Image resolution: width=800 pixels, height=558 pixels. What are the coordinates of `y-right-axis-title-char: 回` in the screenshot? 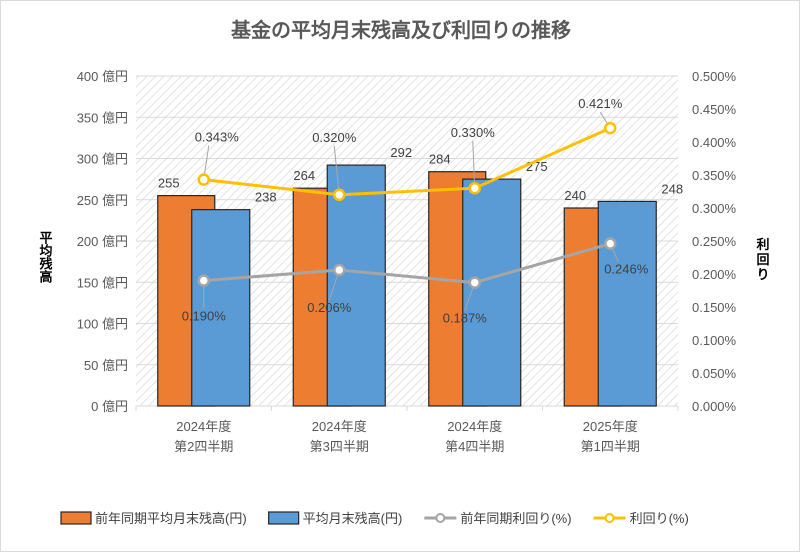 It's located at (762, 259).